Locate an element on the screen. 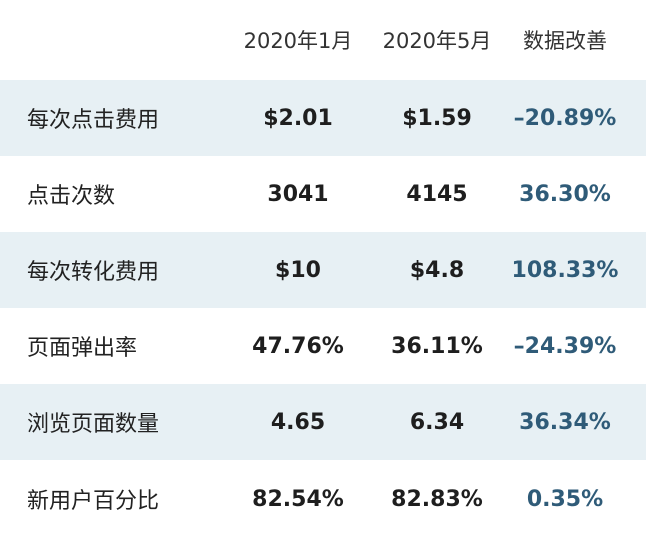 This screenshot has height=538, width=646. table-row: 浏览页面数量 4.65 6.34 36.34% is located at coordinates (323, 422).